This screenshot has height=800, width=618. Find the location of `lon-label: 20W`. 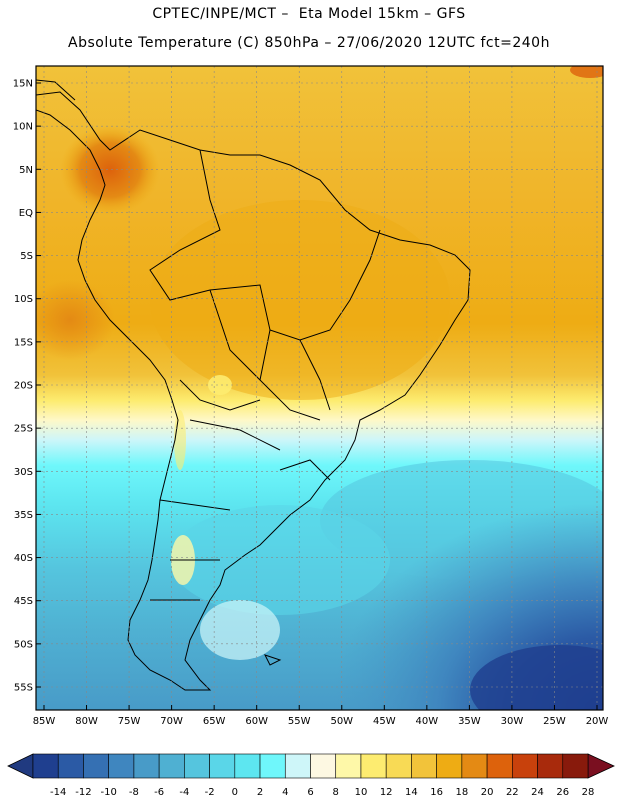

lon-label: 20W is located at coordinates (597, 721).